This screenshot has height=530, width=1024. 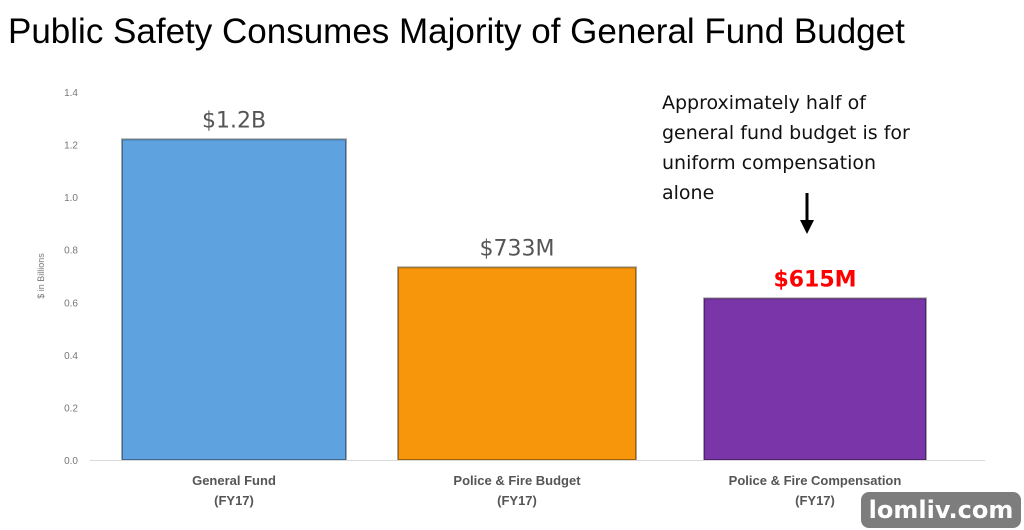 I want to click on y-tick-label: 1.2, so click(x=71, y=146).